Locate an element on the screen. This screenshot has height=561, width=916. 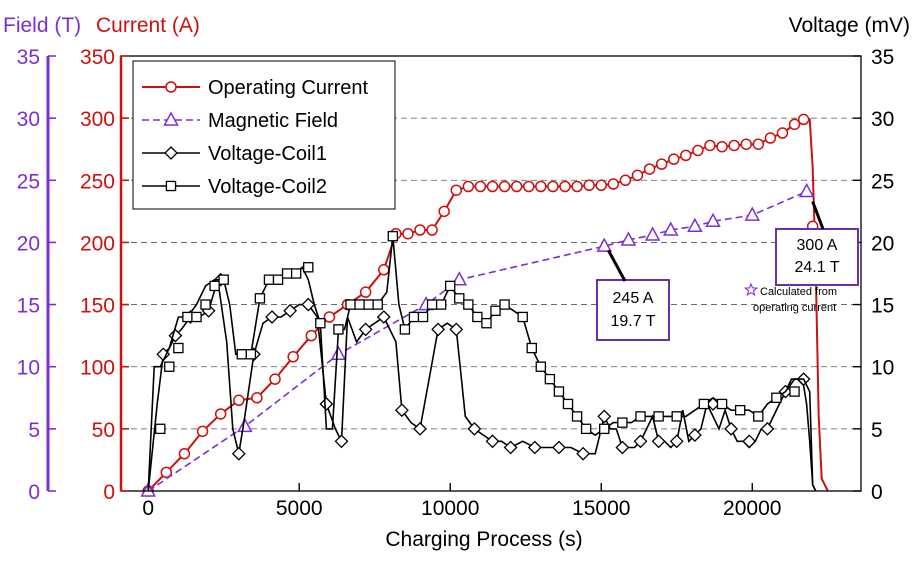
current-axis-title: Current (A) is located at coordinates (148, 25).